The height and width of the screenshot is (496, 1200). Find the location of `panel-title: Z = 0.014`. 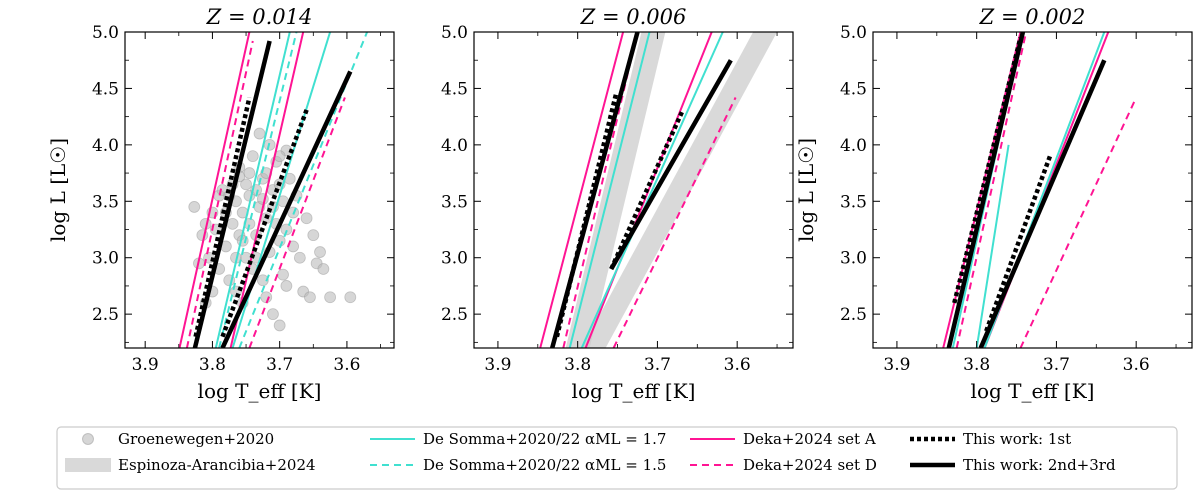

panel-title: Z = 0.014 is located at coordinates (259, 17).